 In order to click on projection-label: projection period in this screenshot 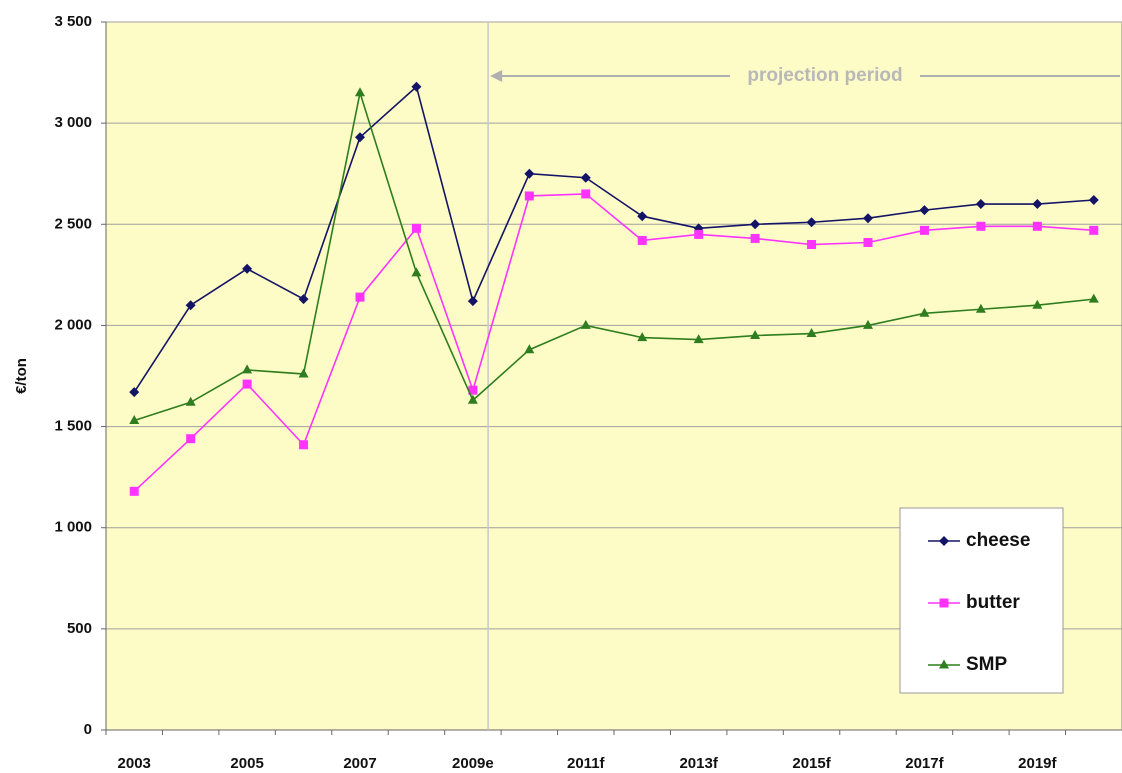, I will do `click(824, 75)`.